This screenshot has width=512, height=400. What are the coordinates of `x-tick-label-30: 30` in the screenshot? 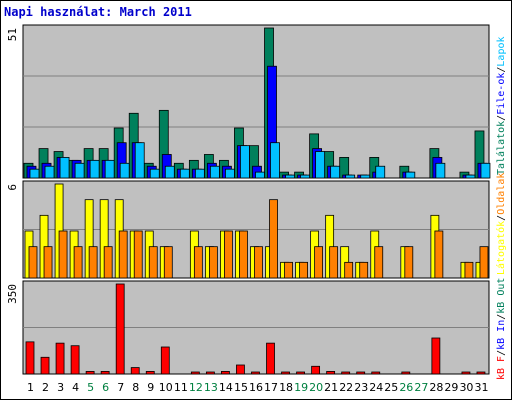 It's located at (466, 387).